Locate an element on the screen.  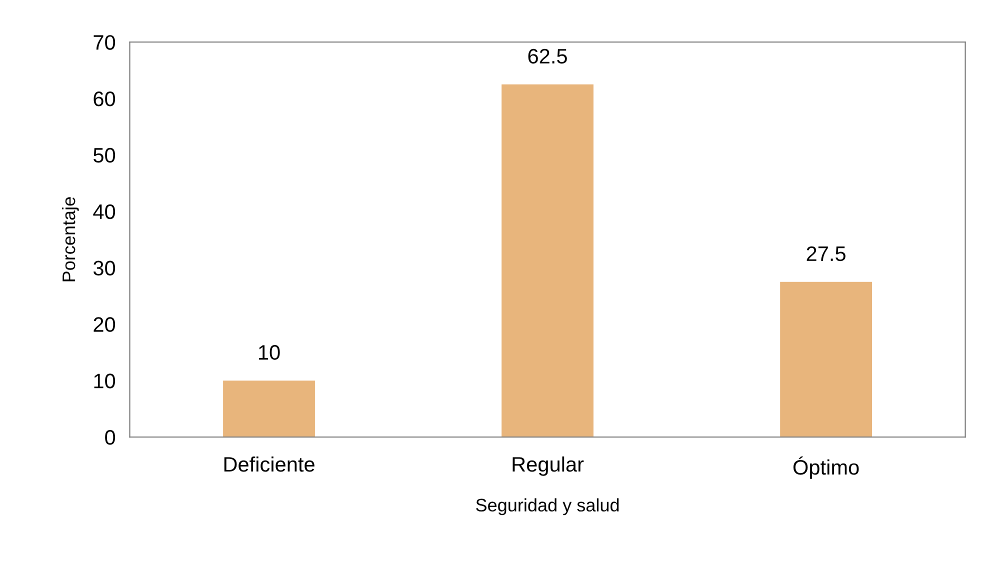
y-tick-label: 70 is located at coordinates (105, 42).